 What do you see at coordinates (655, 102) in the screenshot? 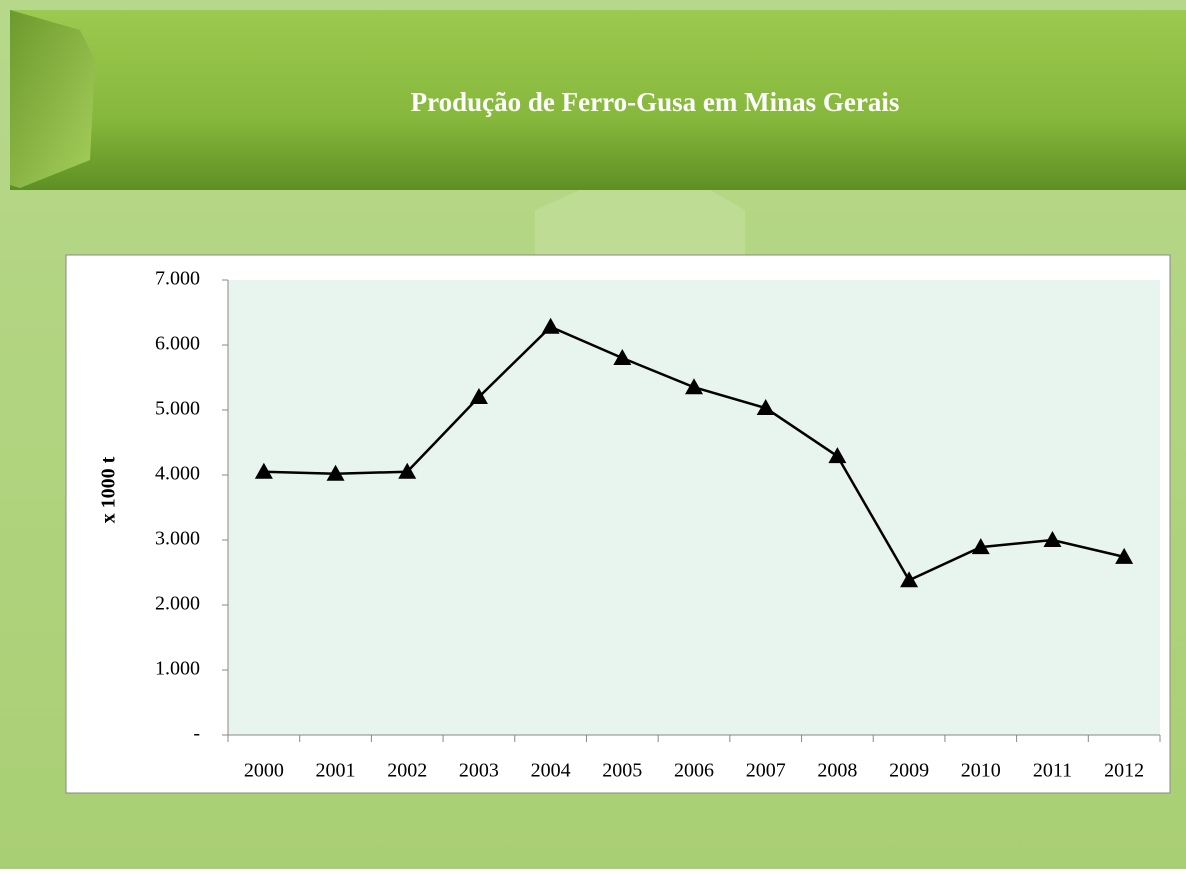
I see `chart-title: Produção de Ferro-Gusa em Minas Gerais` at bounding box center [655, 102].